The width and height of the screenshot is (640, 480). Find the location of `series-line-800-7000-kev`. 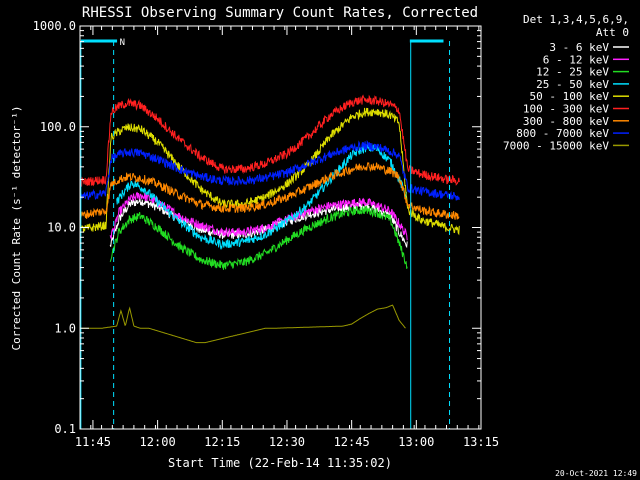

series-line-800-7000-kev is located at coordinates (269, 170).